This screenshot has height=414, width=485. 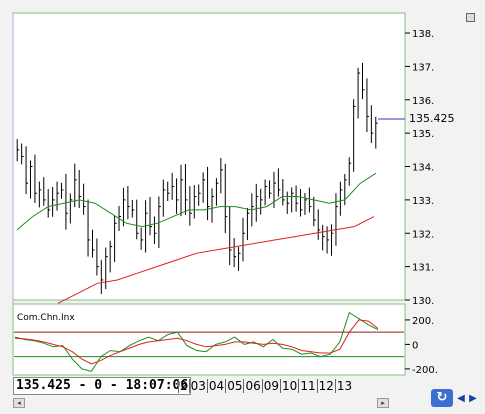 What do you see at coordinates (442, 398) in the screenshot?
I see `refresh-icon: ↻` at bounding box center [442, 398].